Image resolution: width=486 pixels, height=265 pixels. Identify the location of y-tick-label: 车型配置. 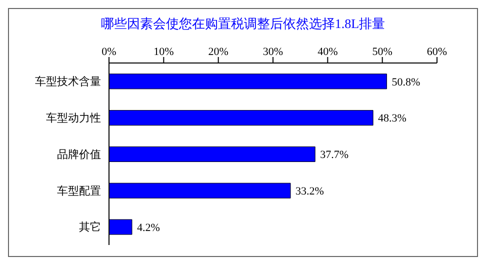
(79, 191).